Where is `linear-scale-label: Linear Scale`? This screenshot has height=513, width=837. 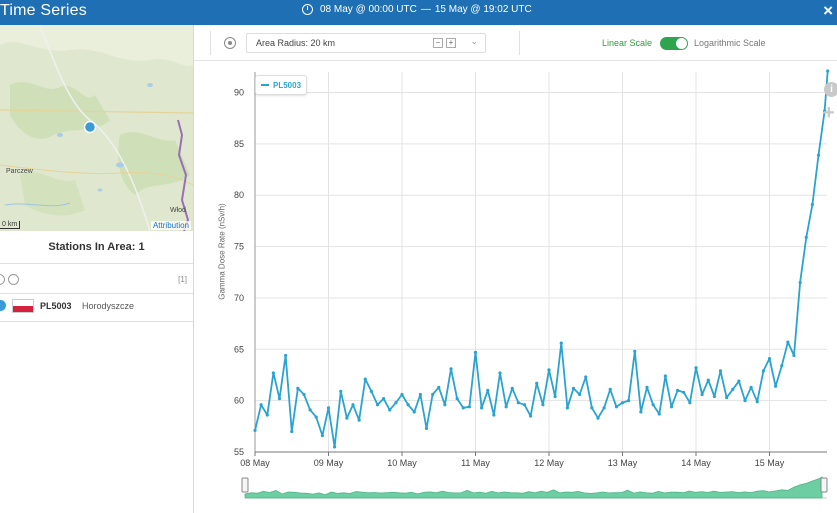
linear-scale-label: Linear Scale is located at coordinates (627, 43).